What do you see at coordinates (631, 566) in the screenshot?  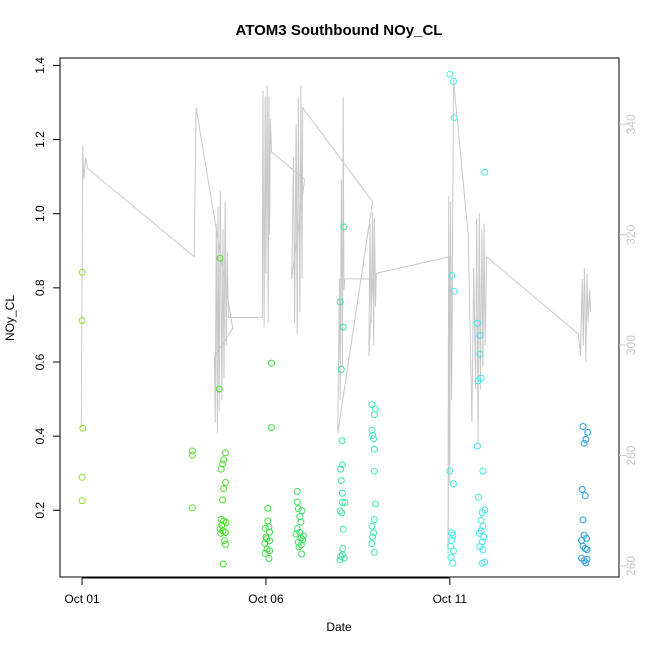 I see `y2-tick-label: 260` at bounding box center [631, 566].